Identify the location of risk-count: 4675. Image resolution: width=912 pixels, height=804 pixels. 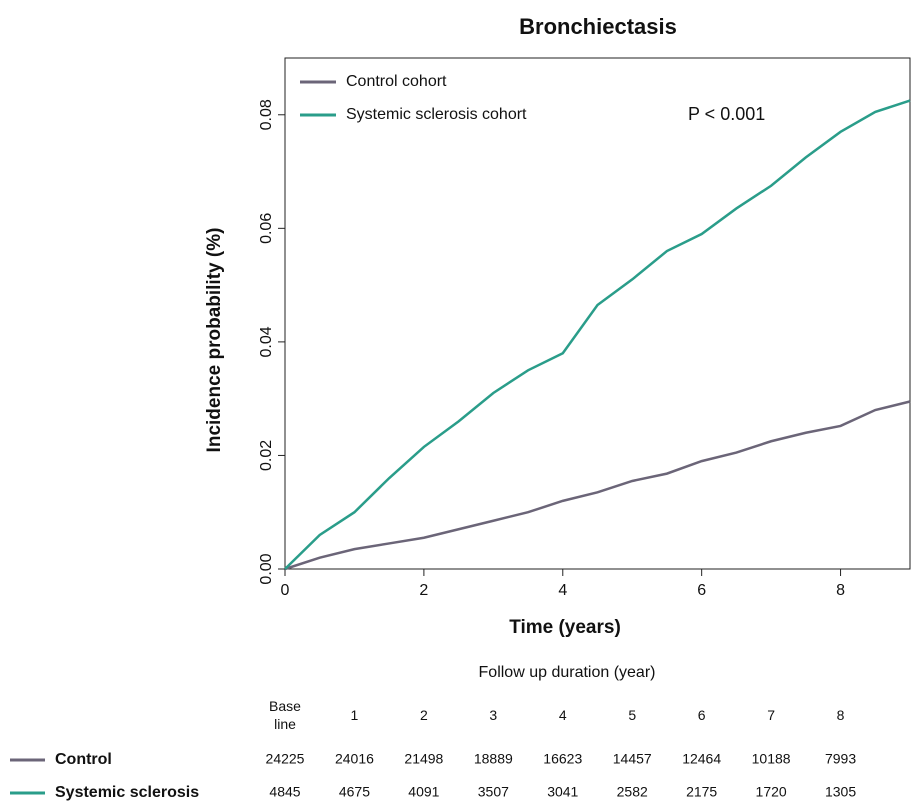
(354, 792).